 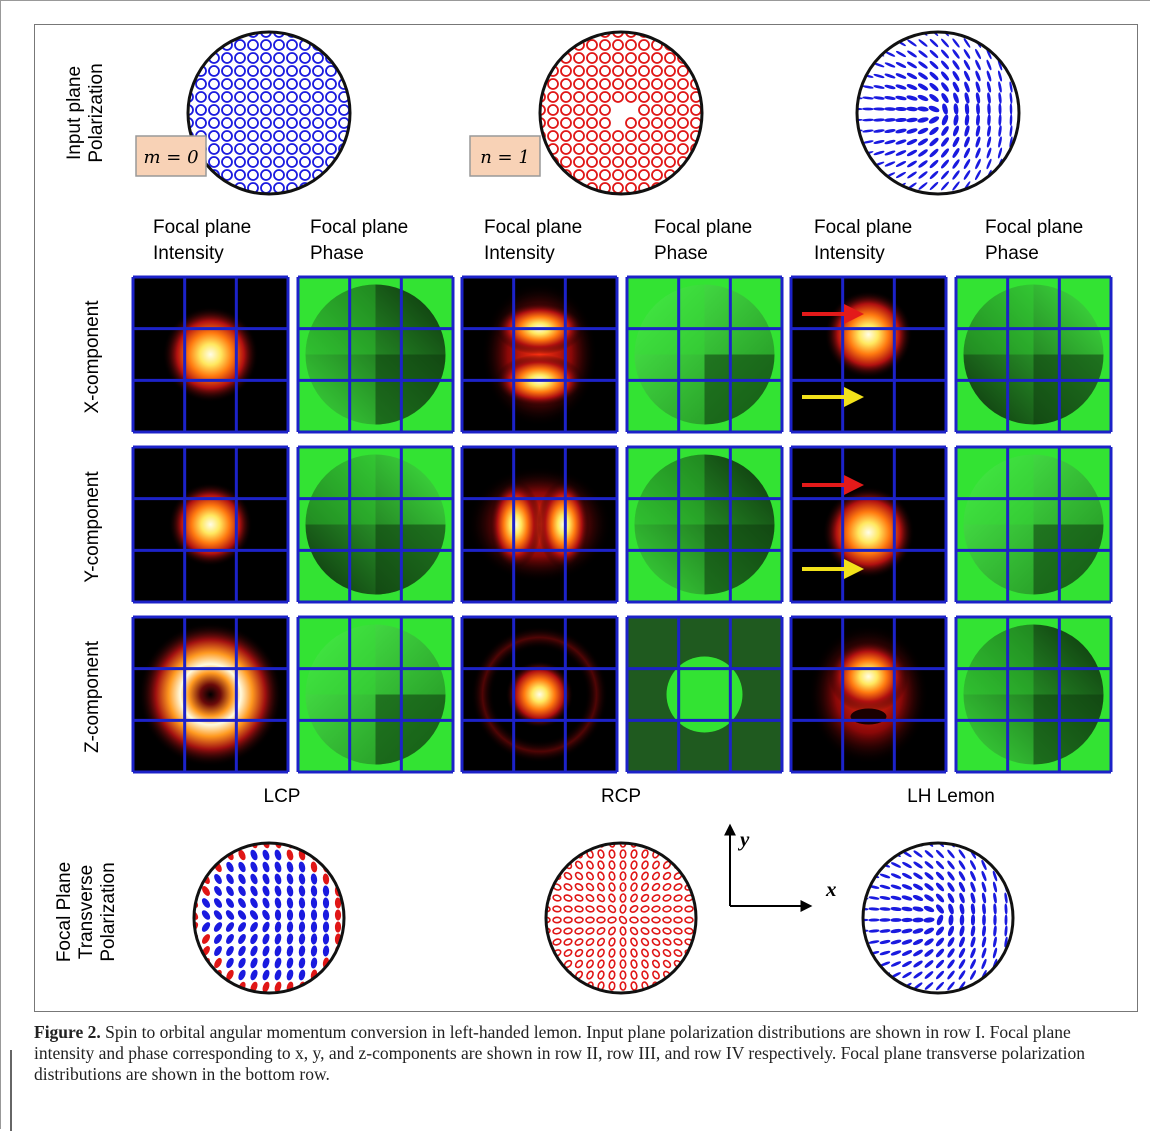 I want to click on panel-z-rcp-intensity, so click(x=539, y=694).